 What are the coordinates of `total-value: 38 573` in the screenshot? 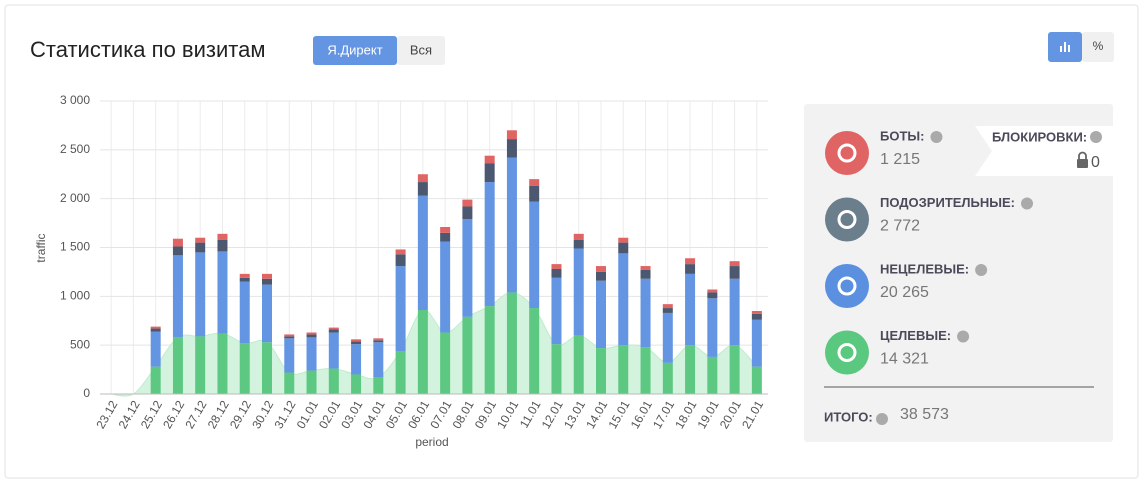 It's located at (924, 414).